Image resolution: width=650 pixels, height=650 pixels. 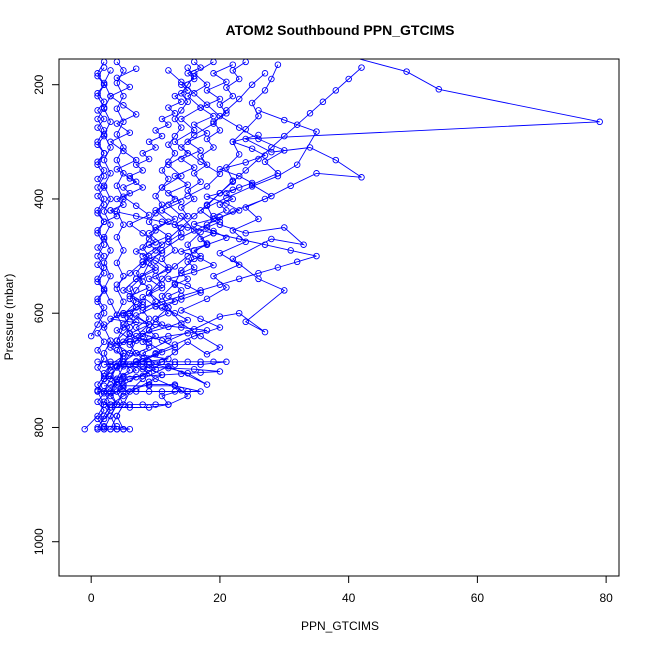 I want to click on x-tick-label: 40, so click(x=349, y=598).